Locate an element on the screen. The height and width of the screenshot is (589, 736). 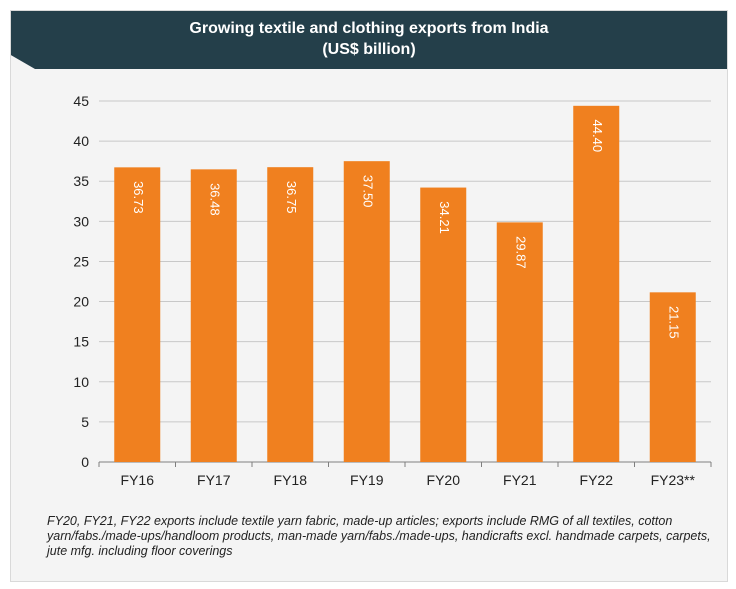
x-tick-label: FY16 is located at coordinates (138, 480).